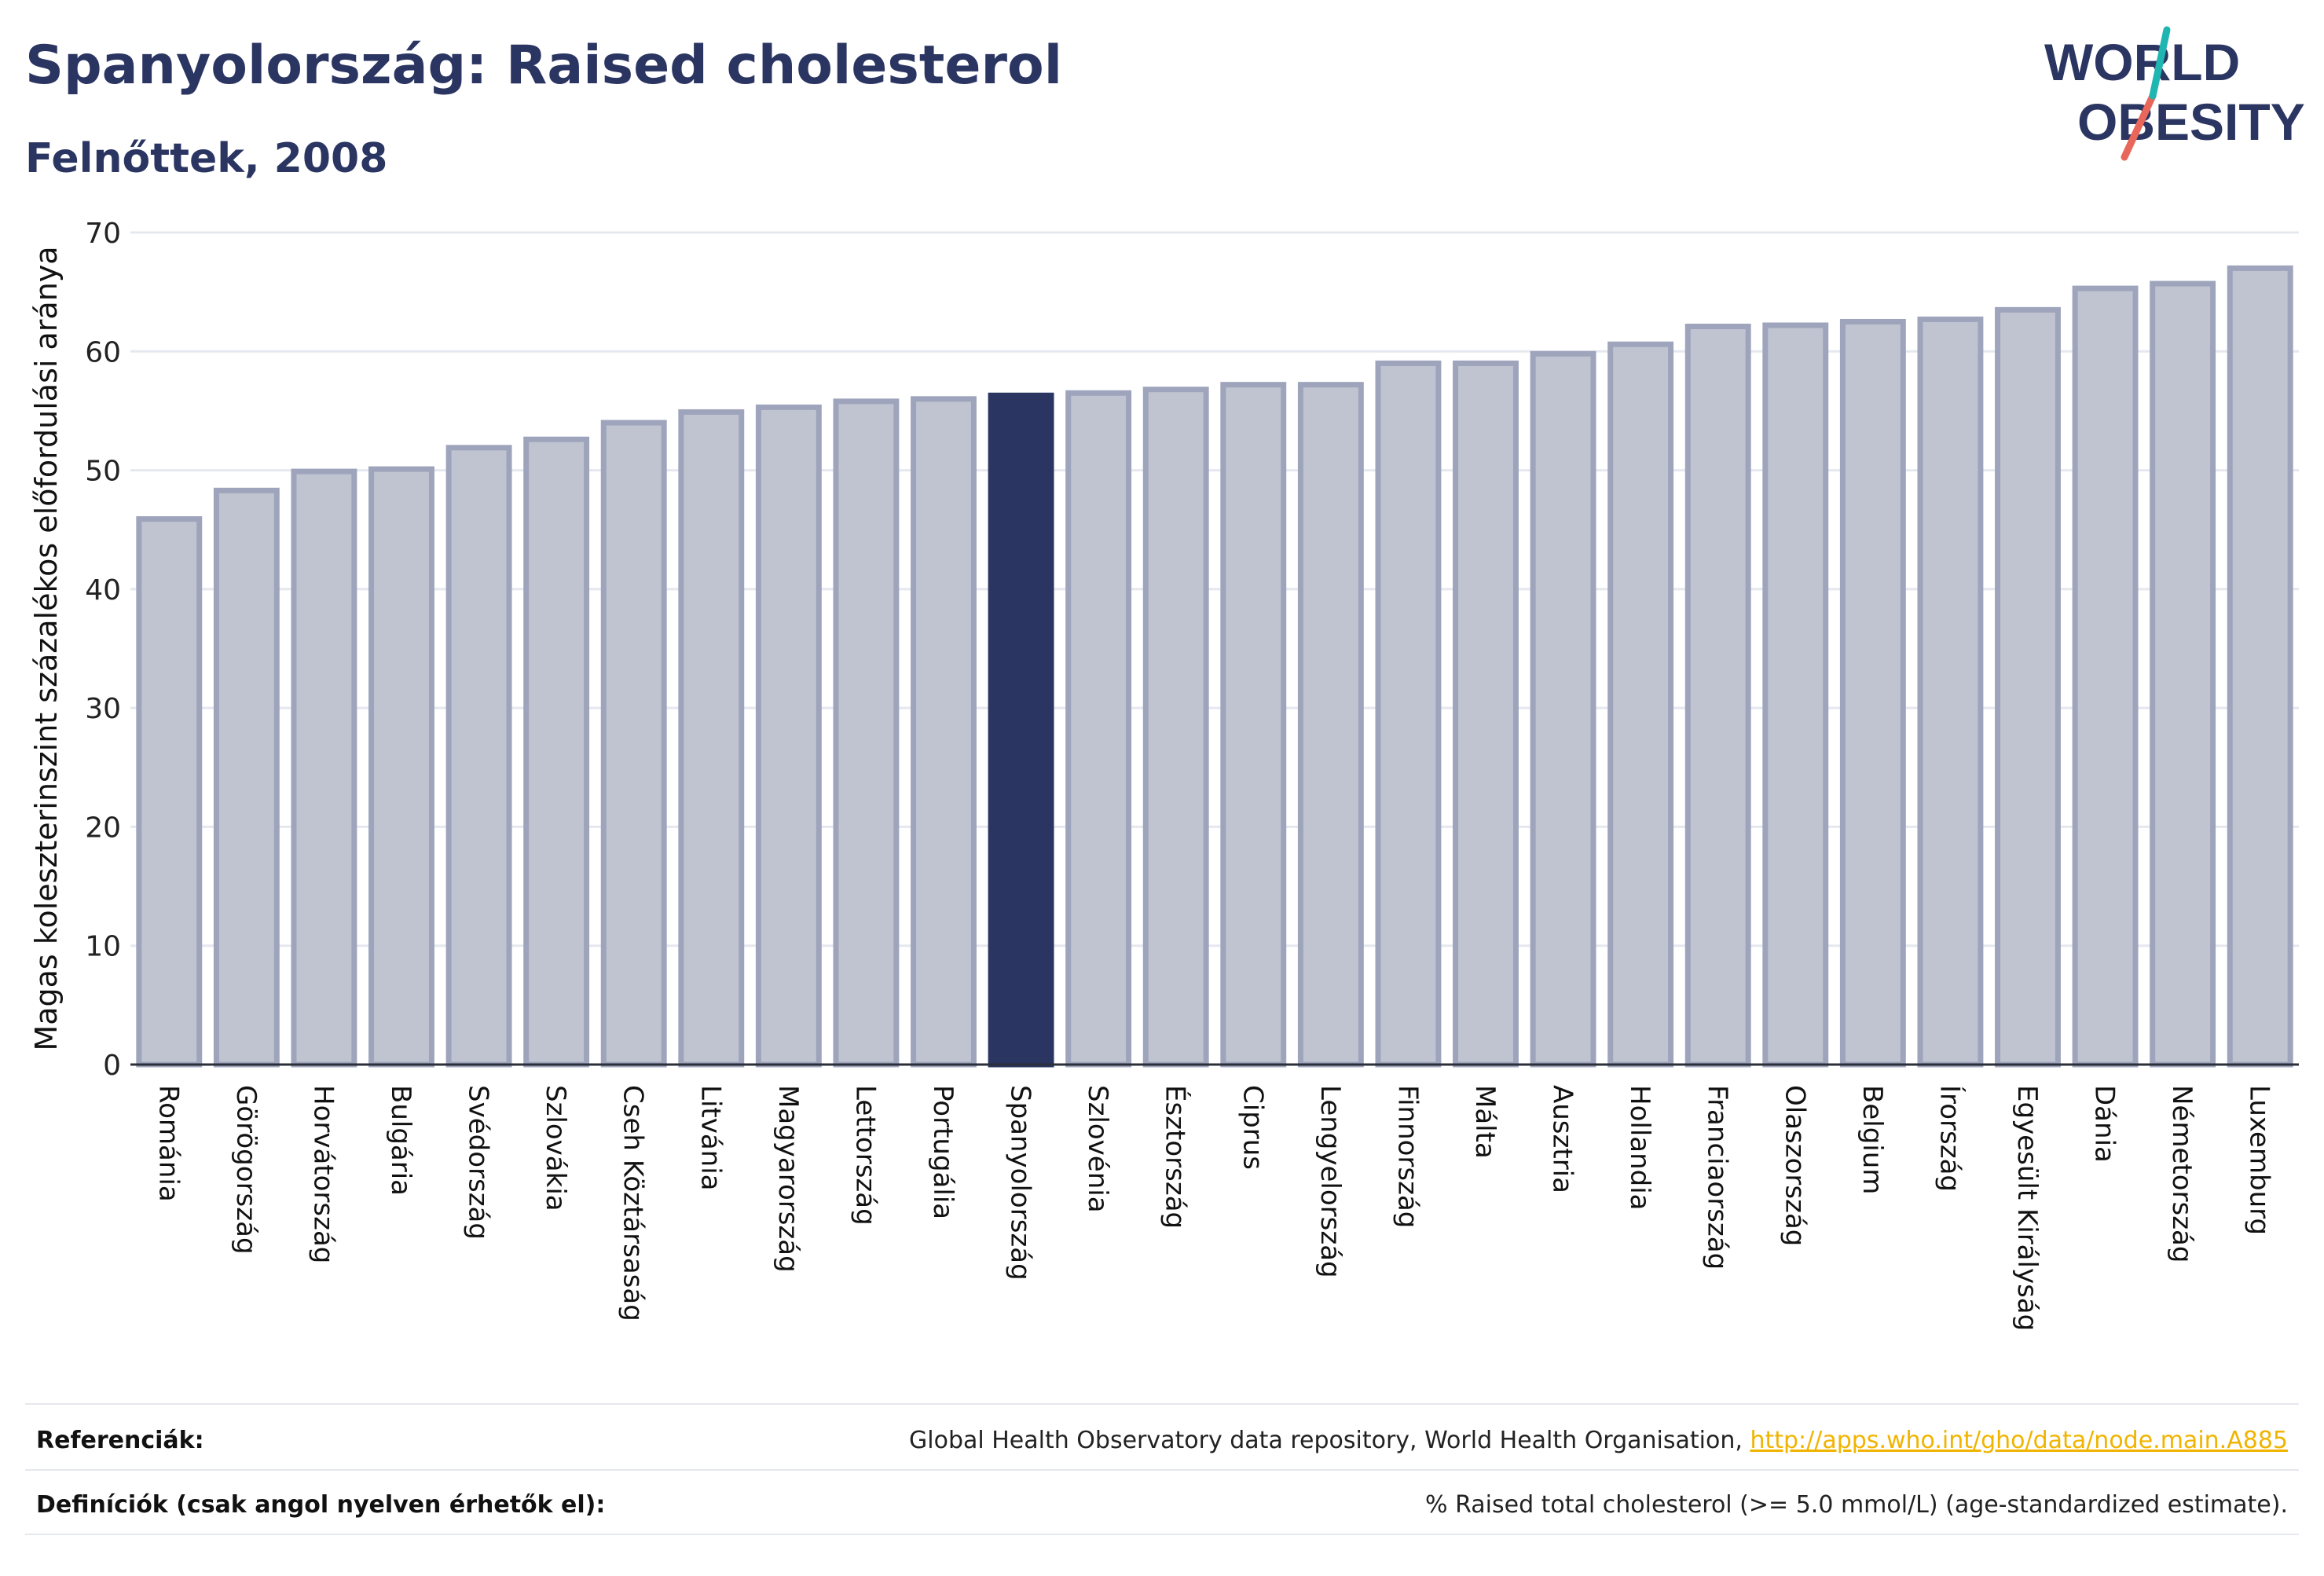  What do you see at coordinates (2191, 122) in the screenshot?
I see `logo-line-2: OBESITY` at bounding box center [2191, 122].